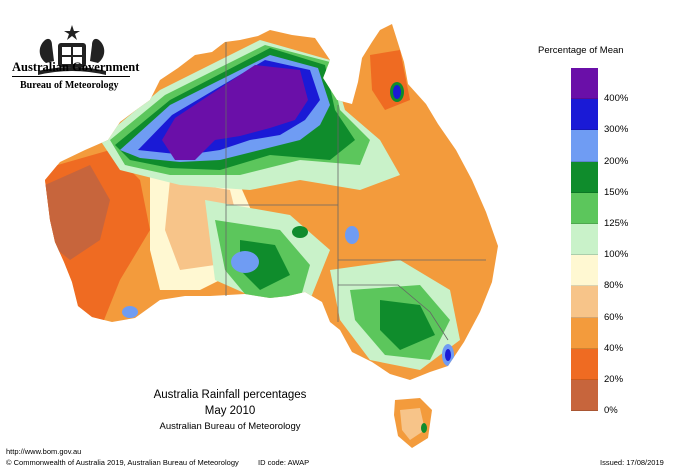  Describe the element at coordinates (44, 451) in the screenshot. I see `footer-url: http://www.bom.gov.au` at that location.